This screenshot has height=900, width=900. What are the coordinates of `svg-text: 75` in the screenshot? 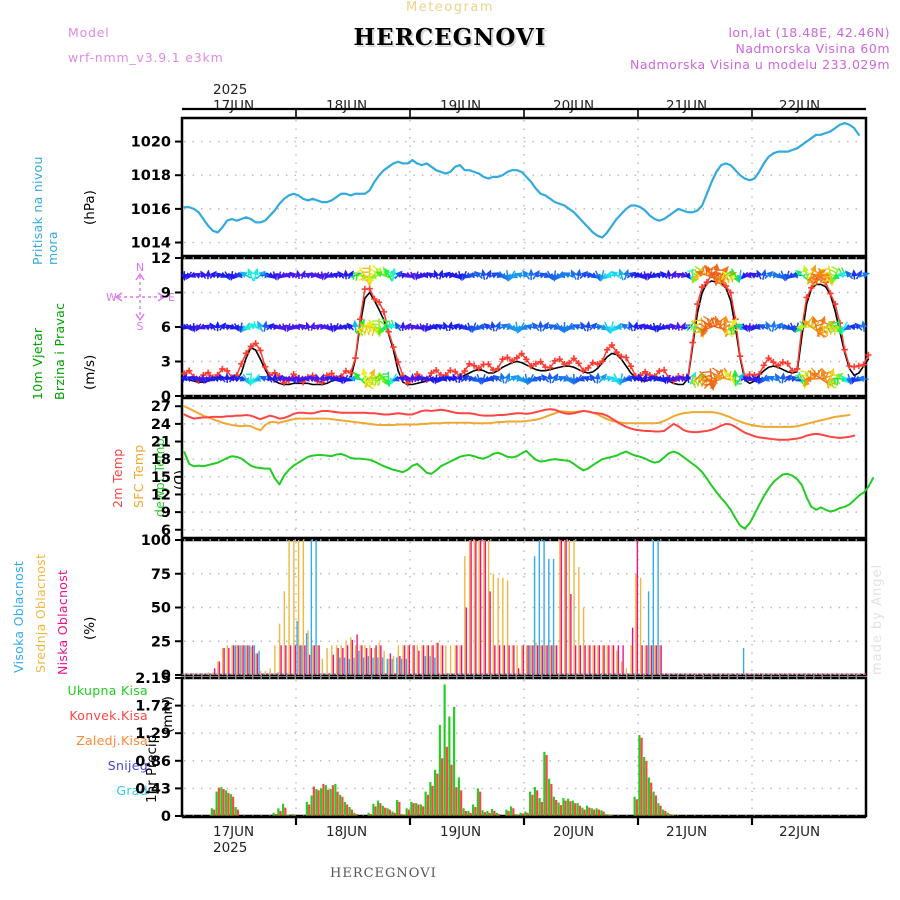 It's located at (161, 575).